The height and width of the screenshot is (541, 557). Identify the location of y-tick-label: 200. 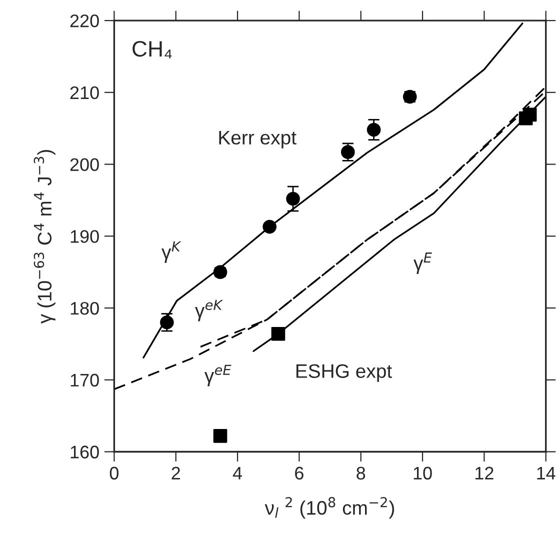
(84, 165).